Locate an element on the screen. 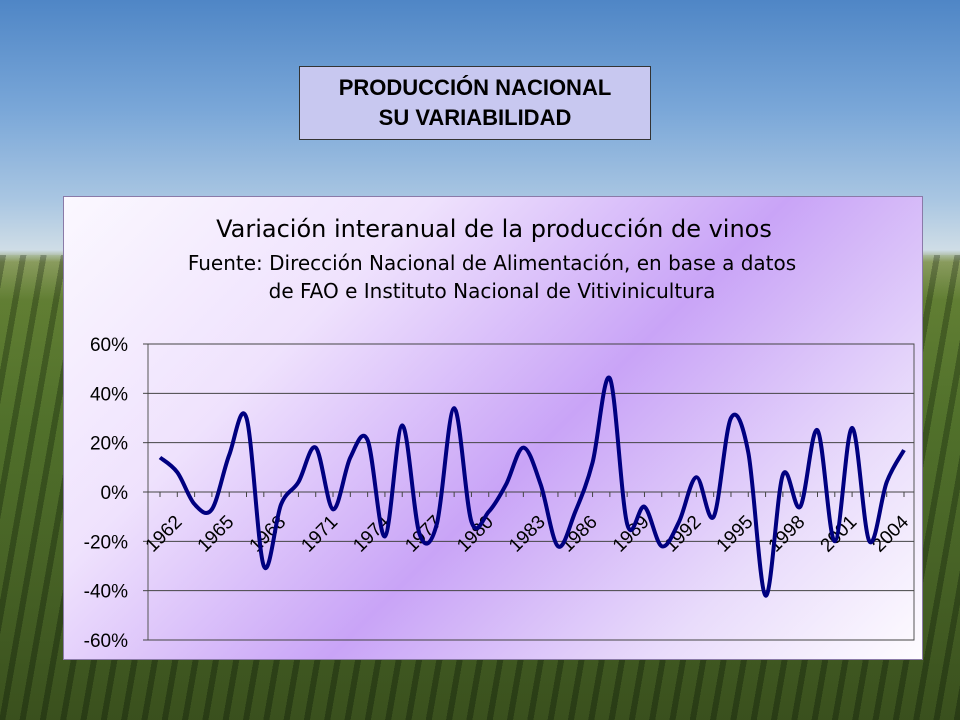  y-tick-label: 40% is located at coordinates (109, 394).